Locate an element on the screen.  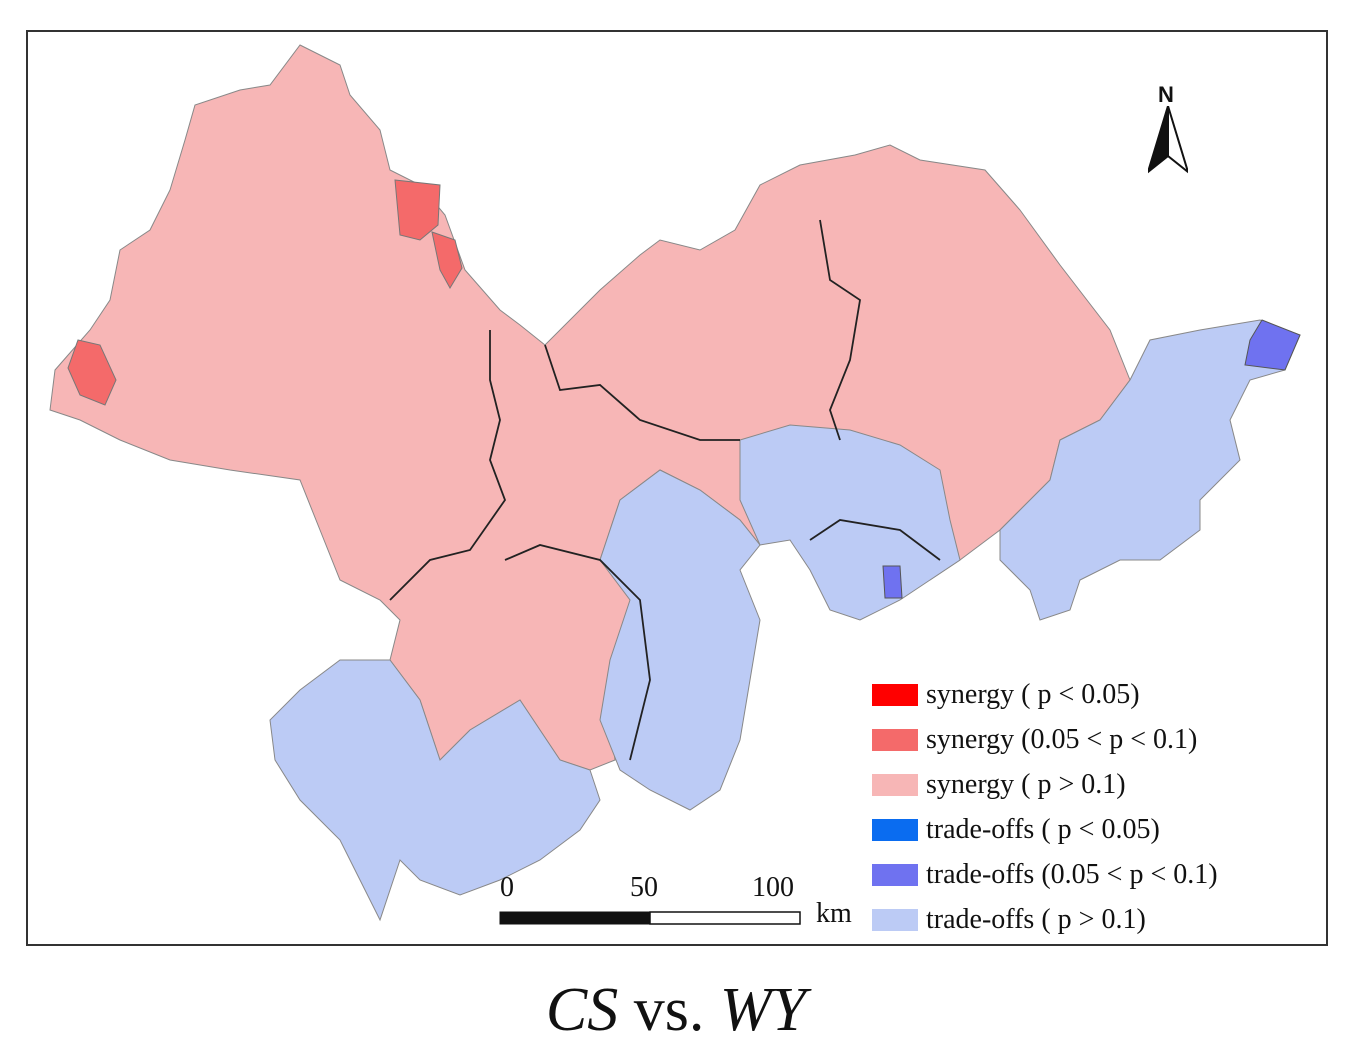
scale-unit: km is located at coordinates (834, 913).